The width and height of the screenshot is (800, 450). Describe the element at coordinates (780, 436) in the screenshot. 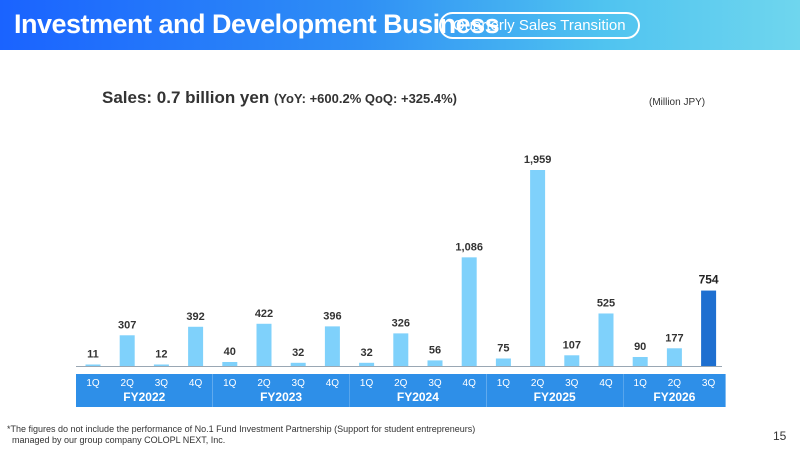

I see `page-number: 15` at that location.